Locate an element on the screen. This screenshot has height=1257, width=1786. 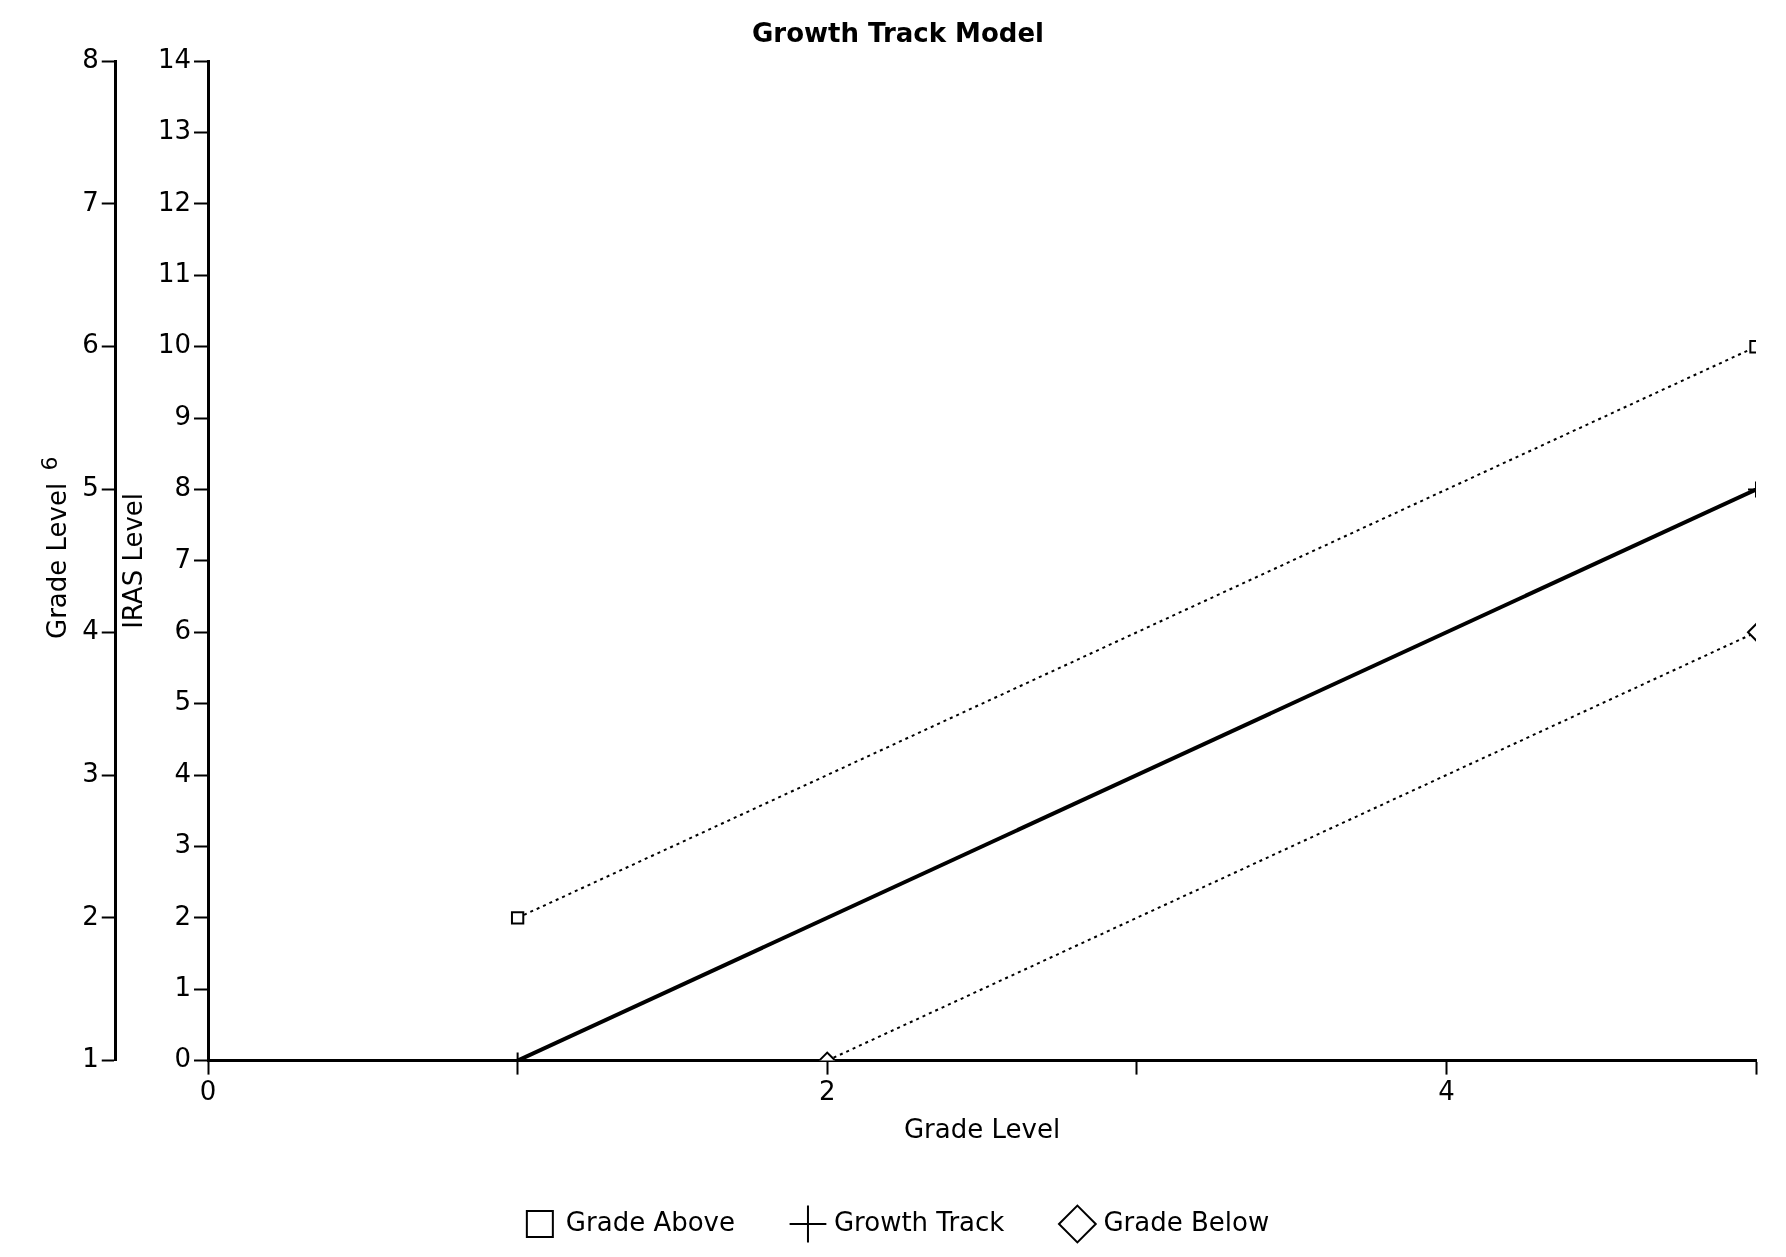
y2-axis-title: Grade Level is located at coordinates (57, 560).